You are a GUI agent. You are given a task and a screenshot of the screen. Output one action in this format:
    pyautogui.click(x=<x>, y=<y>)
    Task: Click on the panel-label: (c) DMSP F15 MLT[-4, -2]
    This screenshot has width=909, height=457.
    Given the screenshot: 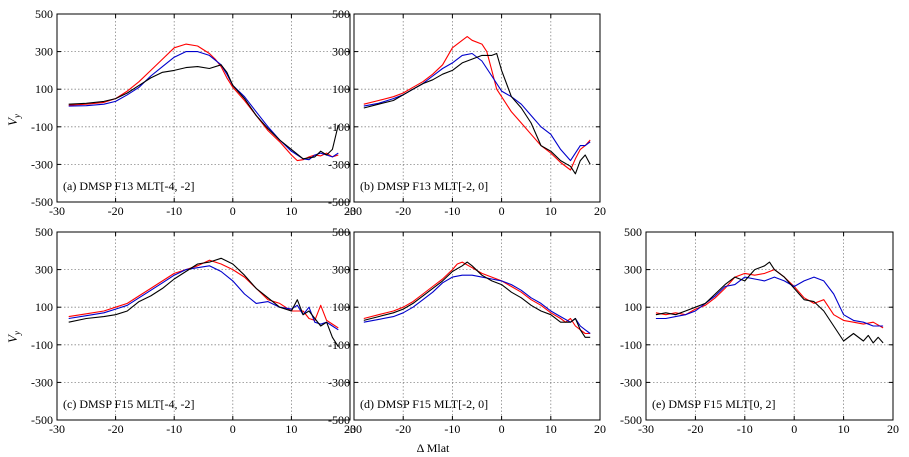 What is the action you would take?
    pyautogui.click(x=128, y=404)
    